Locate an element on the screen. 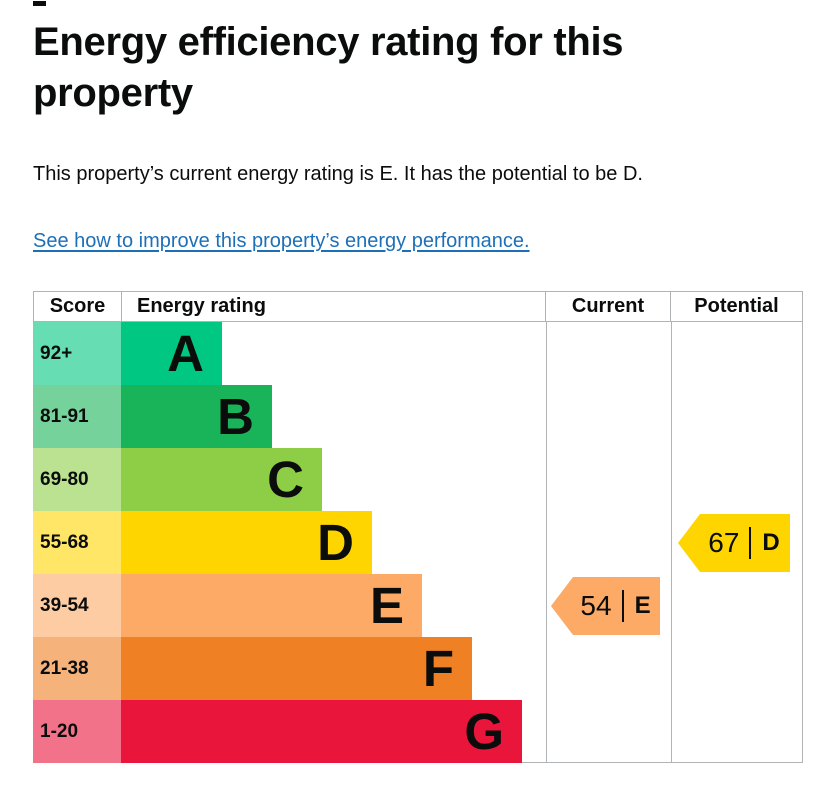  band-bar-g: G is located at coordinates (321, 731).